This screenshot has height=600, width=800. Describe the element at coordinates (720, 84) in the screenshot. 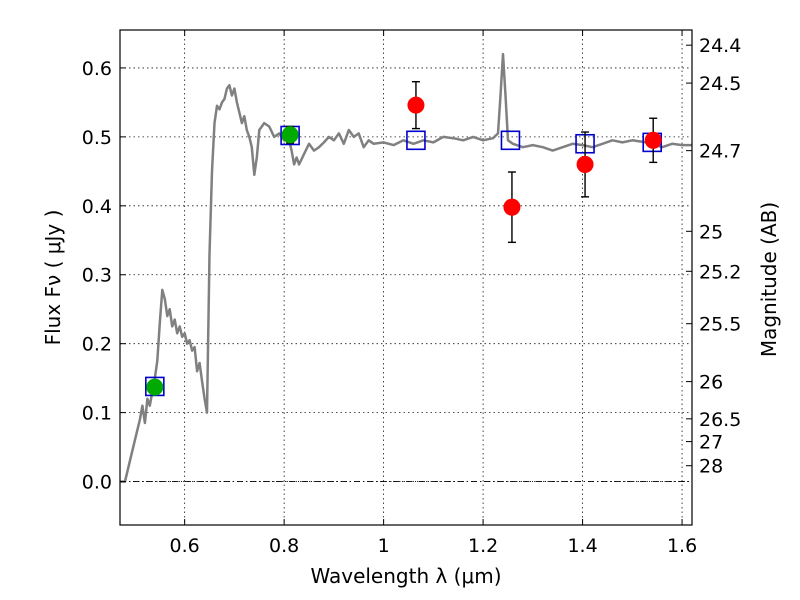

I see `mag-tick-label-1: 24.5` at that location.